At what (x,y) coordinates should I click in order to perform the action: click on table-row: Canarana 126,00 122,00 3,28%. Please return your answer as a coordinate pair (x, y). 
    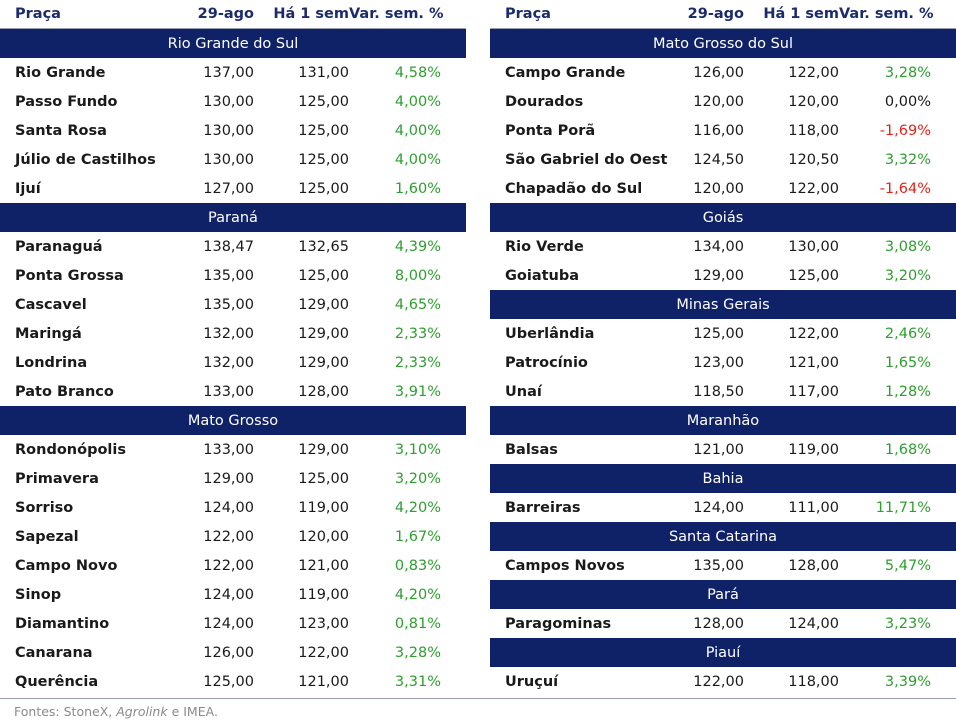
    Looking at the image, I should click on (233, 652).